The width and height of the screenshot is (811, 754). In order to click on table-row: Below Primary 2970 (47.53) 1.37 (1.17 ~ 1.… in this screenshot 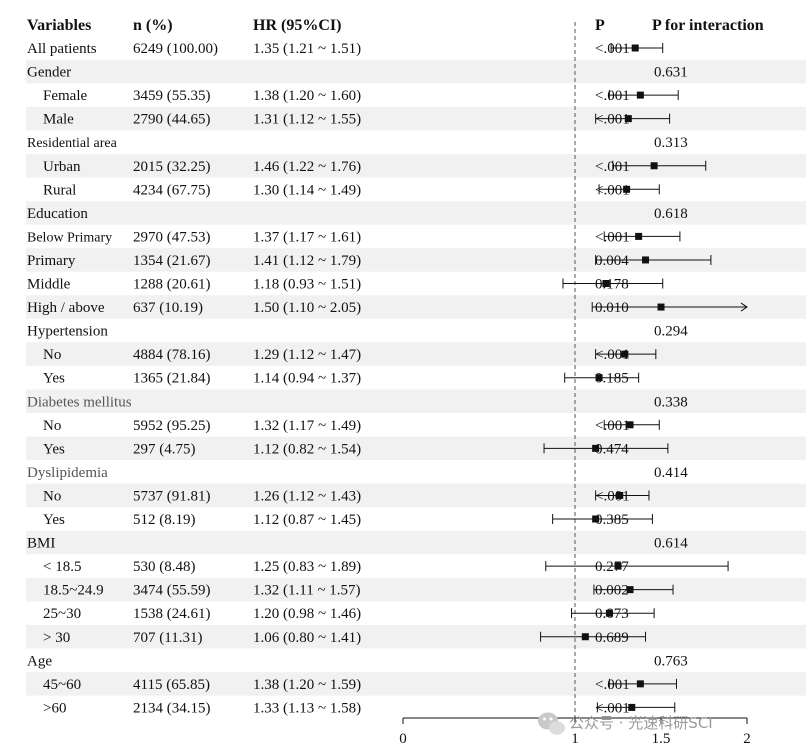, I will do `click(354, 237)`.